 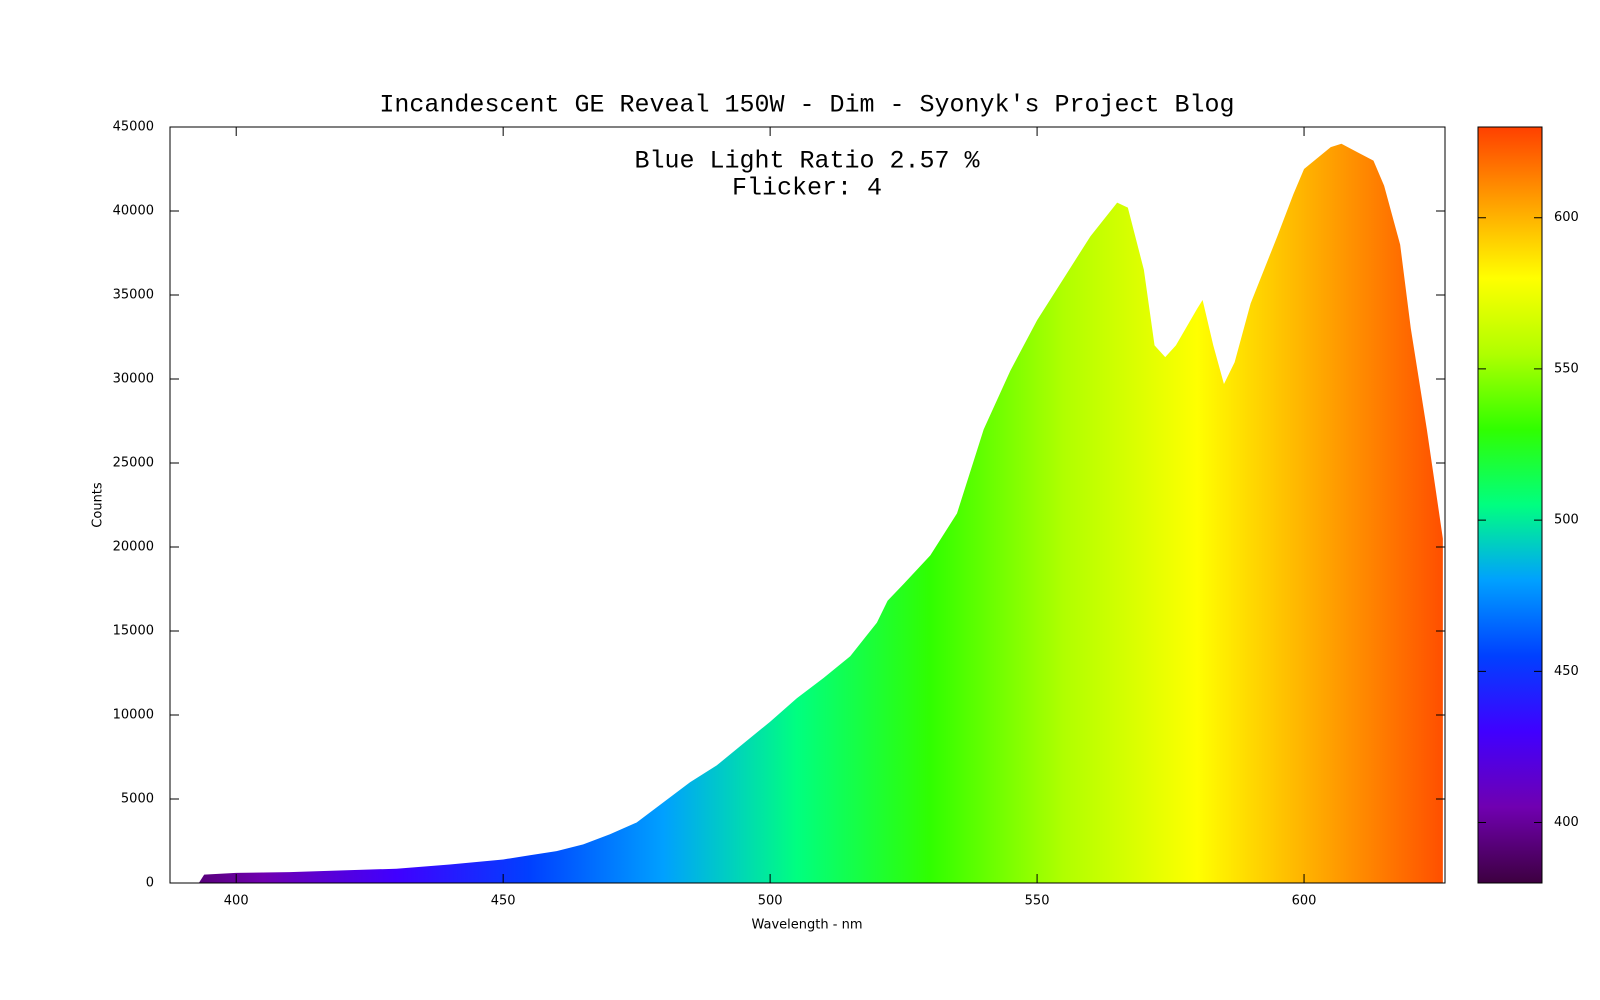 What do you see at coordinates (236, 901) in the screenshot?
I see `x-tick-label: 400` at bounding box center [236, 901].